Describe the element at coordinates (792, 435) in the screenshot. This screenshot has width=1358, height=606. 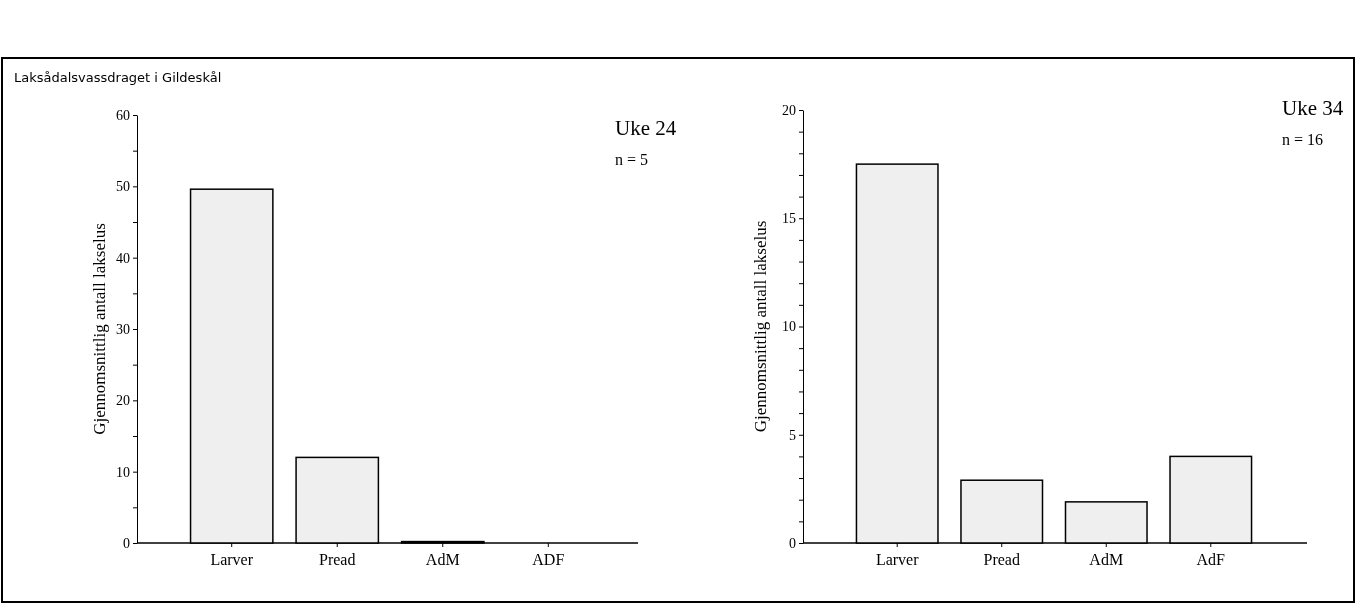
I see `y-tick-label: 5` at that location.